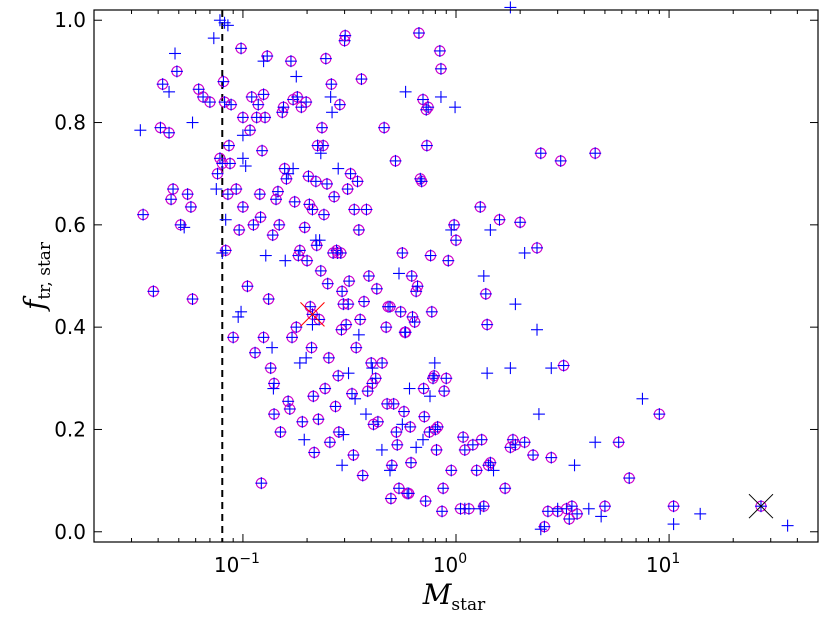 The width and height of the screenshot is (830, 619). What do you see at coordinates (237, 564) in the screenshot?
I see `x-tick-label: 10−1` at bounding box center [237, 564].